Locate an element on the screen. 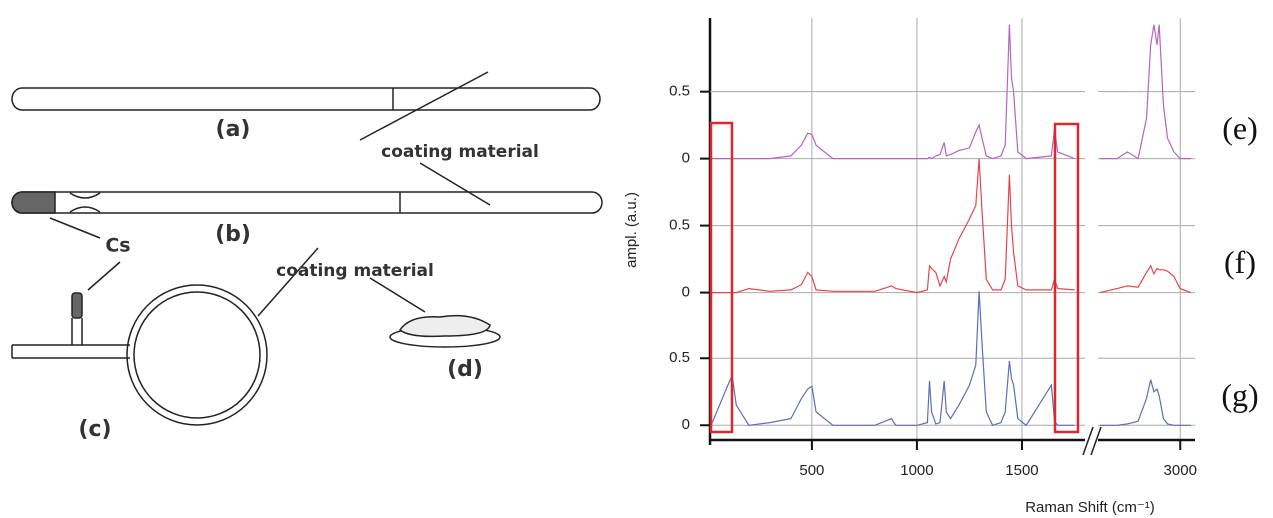  label-b: (b) is located at coordinates (233, 234).